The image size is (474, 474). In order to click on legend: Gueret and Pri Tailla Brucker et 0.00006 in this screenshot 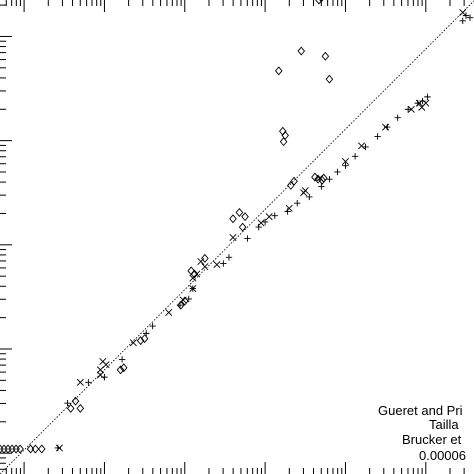, I will do `click(422, 433)`.